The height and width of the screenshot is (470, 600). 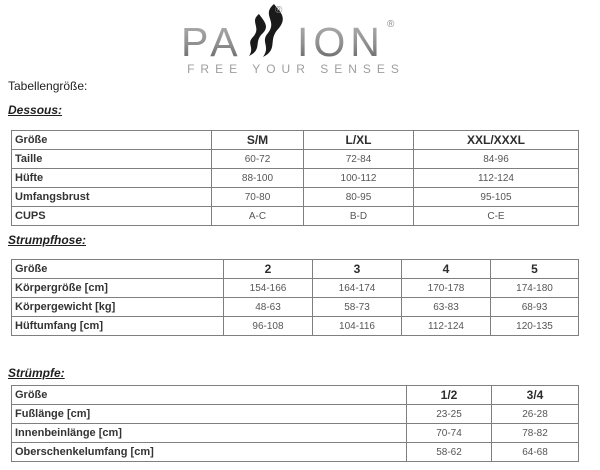 What do you see at coordinates (358, 197) in the screenshot?
I see `value-cell: 80-95` at bounding box center [358, 197].